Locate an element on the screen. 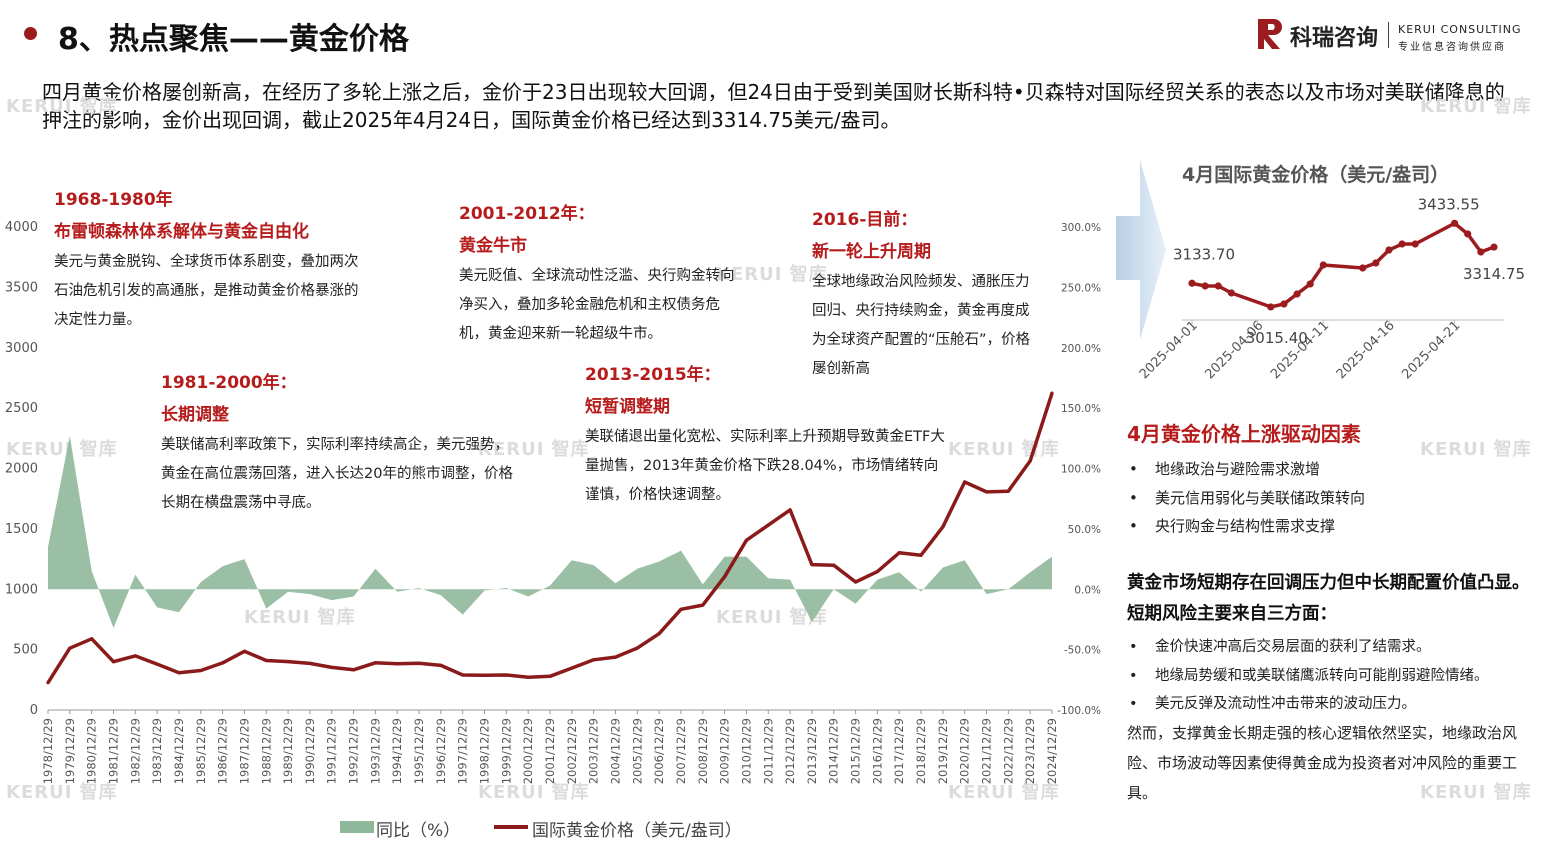  annotation-headline: 长期调整 is located at coordinates (195, 415).